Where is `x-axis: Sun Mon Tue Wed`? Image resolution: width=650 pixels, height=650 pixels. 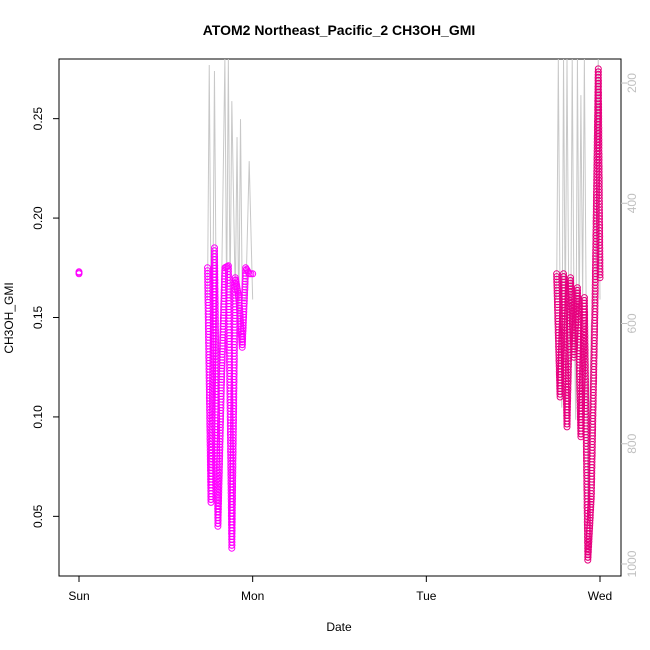 x-axis: Sun Mon Tue Wed is located at coordinates (340, 589).